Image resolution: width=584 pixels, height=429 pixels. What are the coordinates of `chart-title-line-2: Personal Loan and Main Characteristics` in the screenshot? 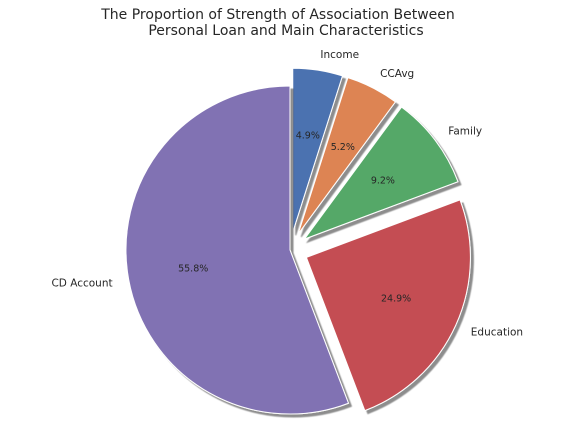 It's located at (285, 31).